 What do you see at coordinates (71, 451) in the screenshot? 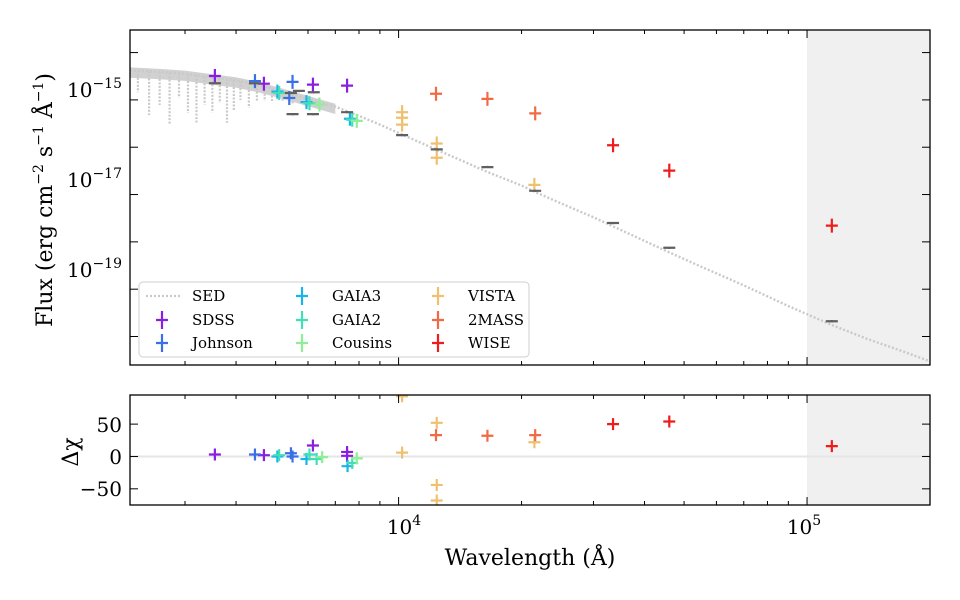
I see `residual-ylabel: Δχ` at bounding box center [71, 451].